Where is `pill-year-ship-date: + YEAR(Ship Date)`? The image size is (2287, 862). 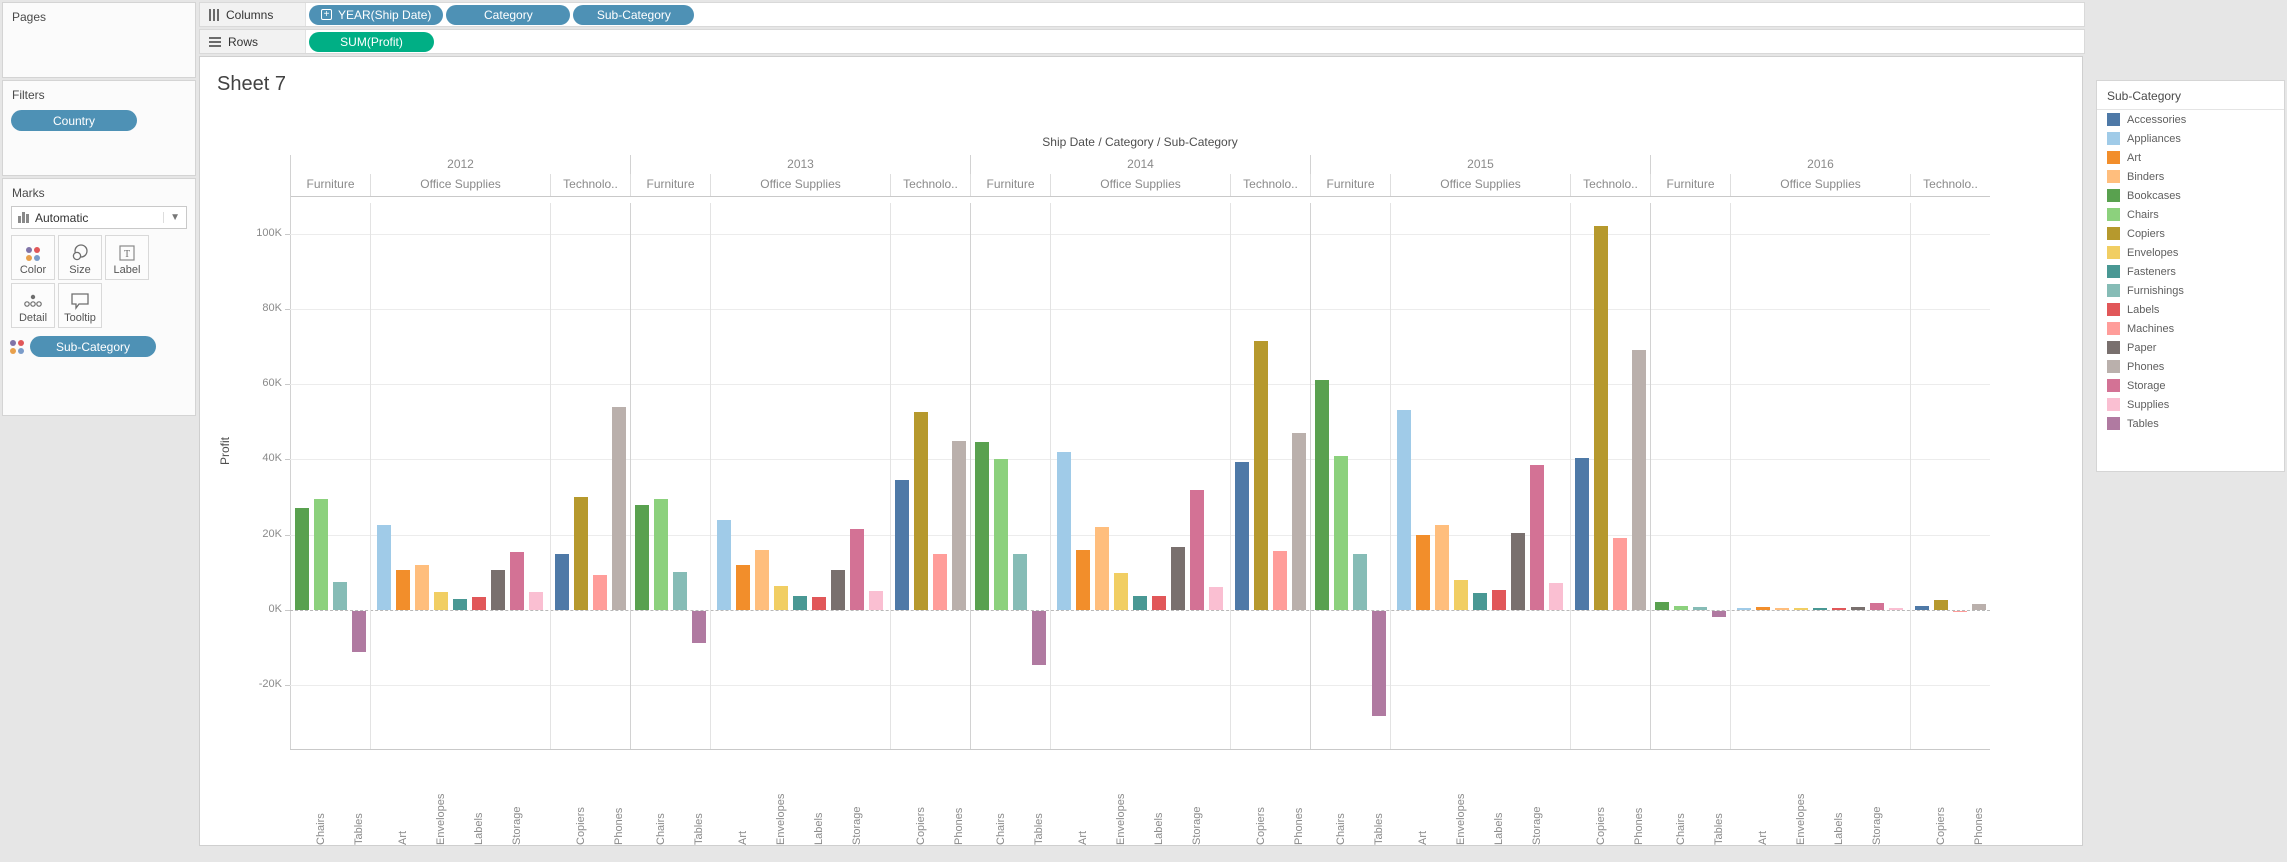 pill-year-ship-date: + YEAR(Ship Date) is located at coordinates (376, 14).